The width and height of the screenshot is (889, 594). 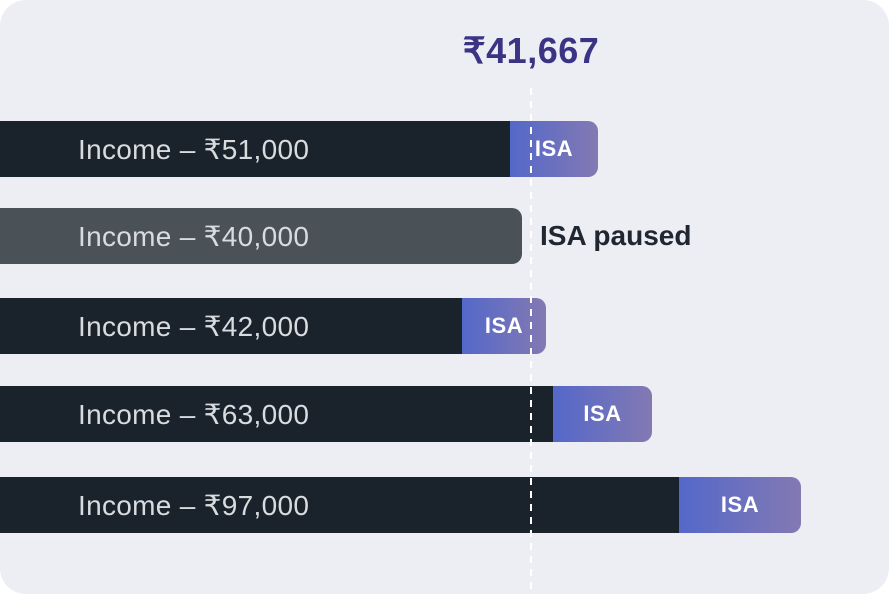 I want to click on bar-row: Income – ₹63,000 ISA, so click(x=444, y=414).